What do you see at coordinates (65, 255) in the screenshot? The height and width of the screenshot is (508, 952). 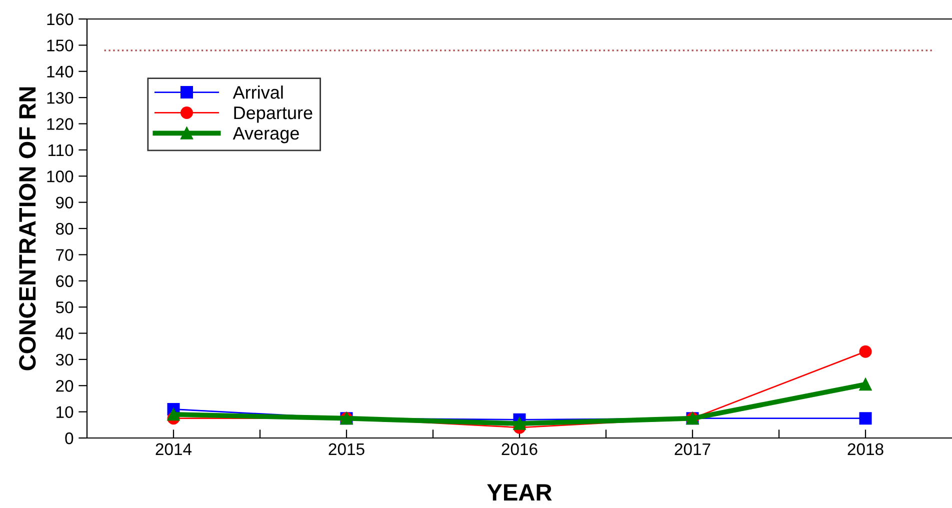 I see `y-tick-label: 70` at bounding box center [65, 255].